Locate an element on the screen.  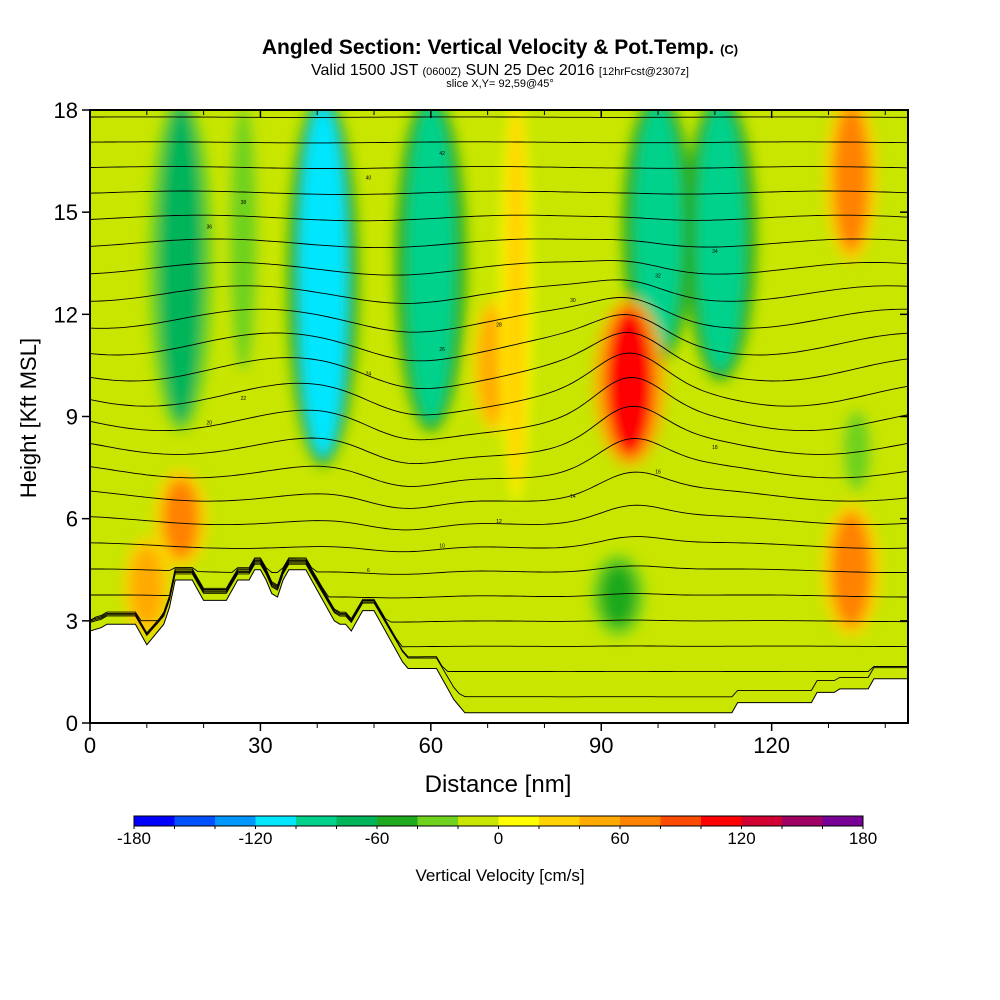
colorbar-tick-label: 0 is located at coordinates (498, 838).